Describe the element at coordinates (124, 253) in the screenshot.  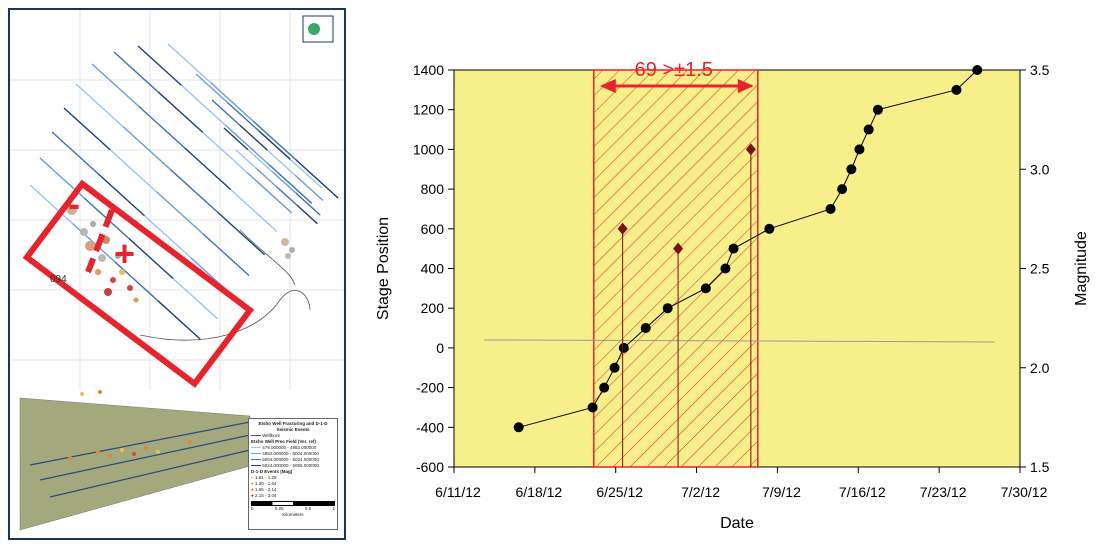
I see `plus-sign: +` at that location.